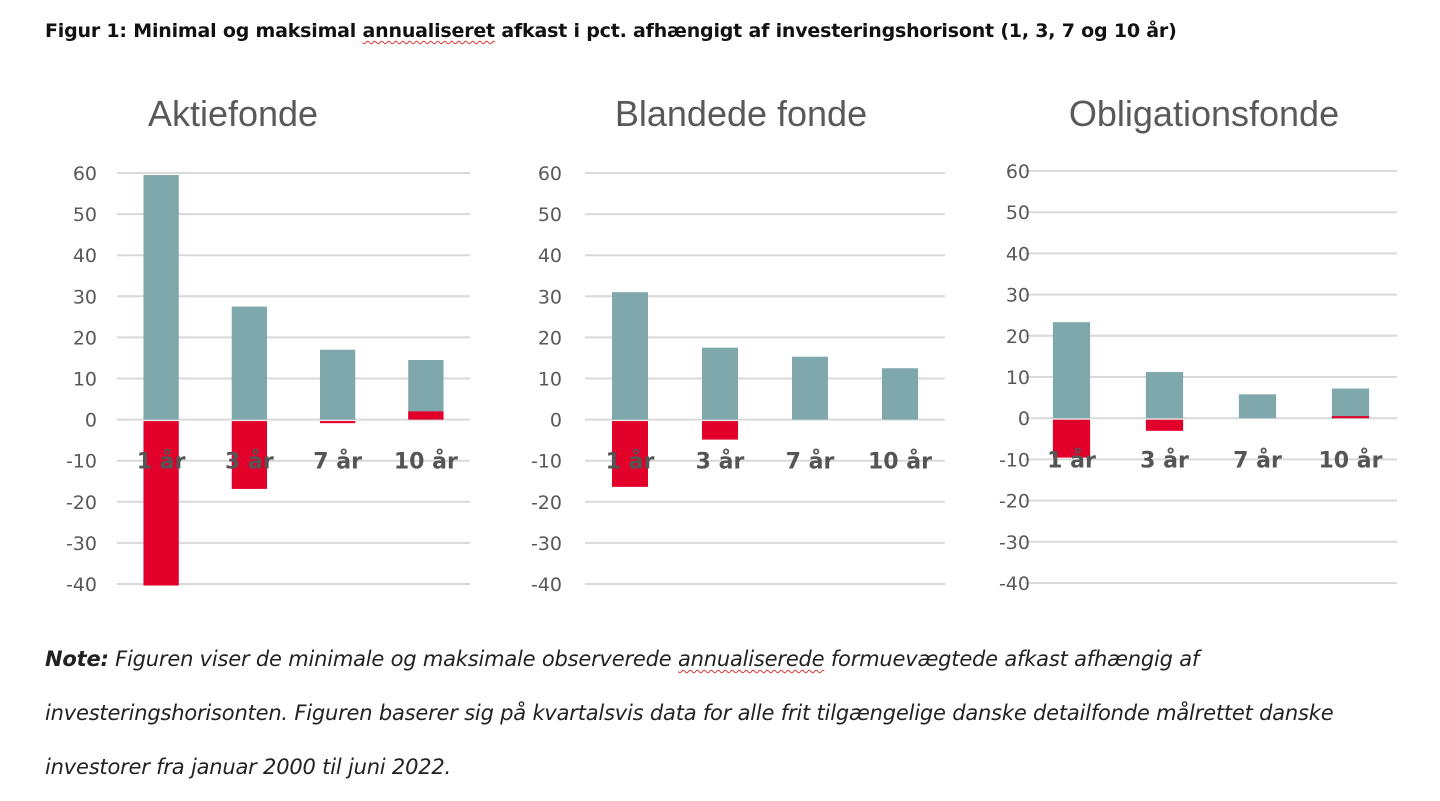 This screenshot has width=1440, height=801. What do you see at coordinates (204, 31) in the screenshot?
I see `figure-title-part: Figur 1: Minimal og maksimal` at bounding box center [204, 31].